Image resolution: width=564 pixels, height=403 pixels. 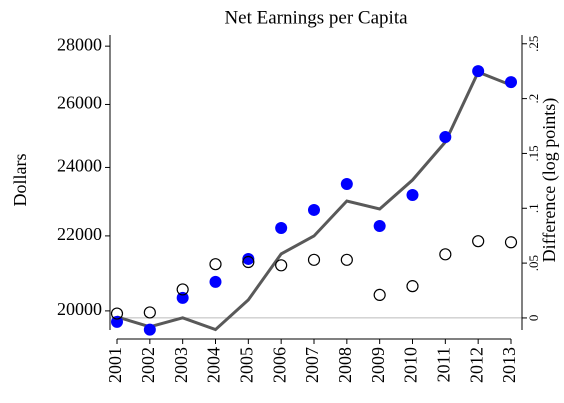 What do you see at coordinates (79, 103) in the screenshot?
I see `y-tick-label: 26000` at bounding box center [79, 103].